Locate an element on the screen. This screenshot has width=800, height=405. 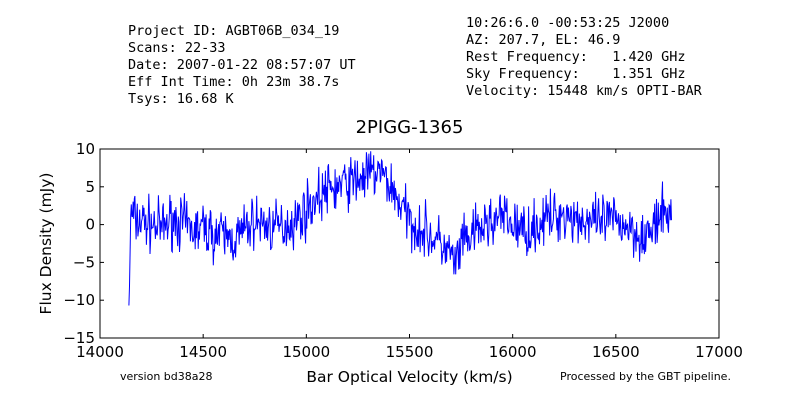
coordinates-text: 10:26:6.0 -00:53:25 J2000 is located at coordinates (567, 23).